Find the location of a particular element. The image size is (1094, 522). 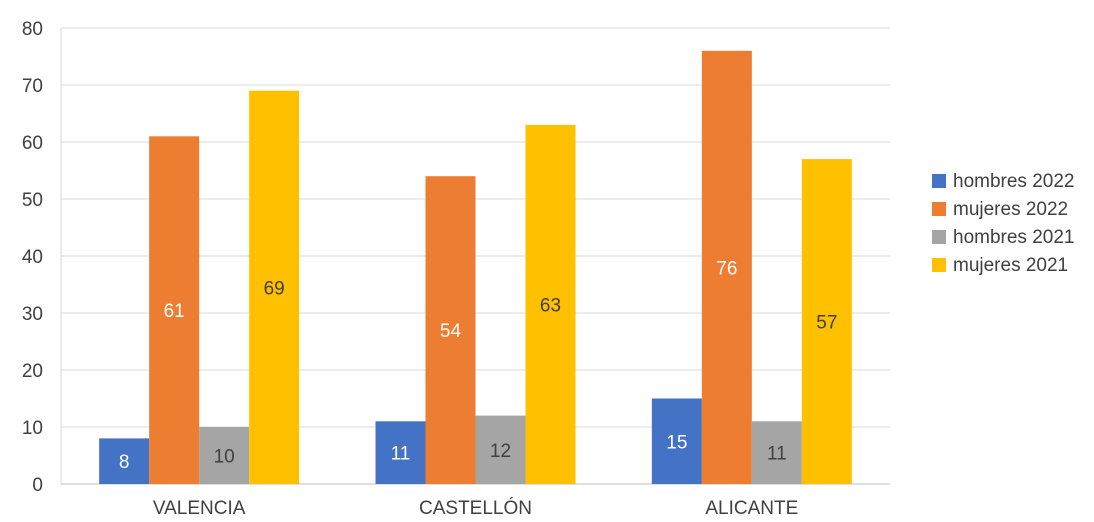

y-tick-label: 80 is located at coordinates (32, 29).